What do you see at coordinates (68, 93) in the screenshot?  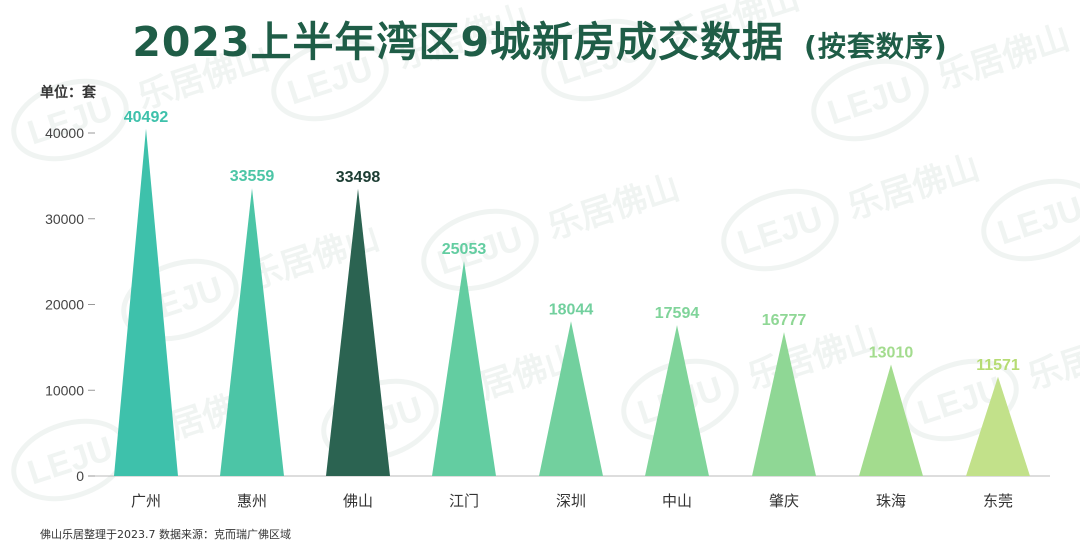 I see `unit-label: 单位：套` at bounding box center [68, 93].